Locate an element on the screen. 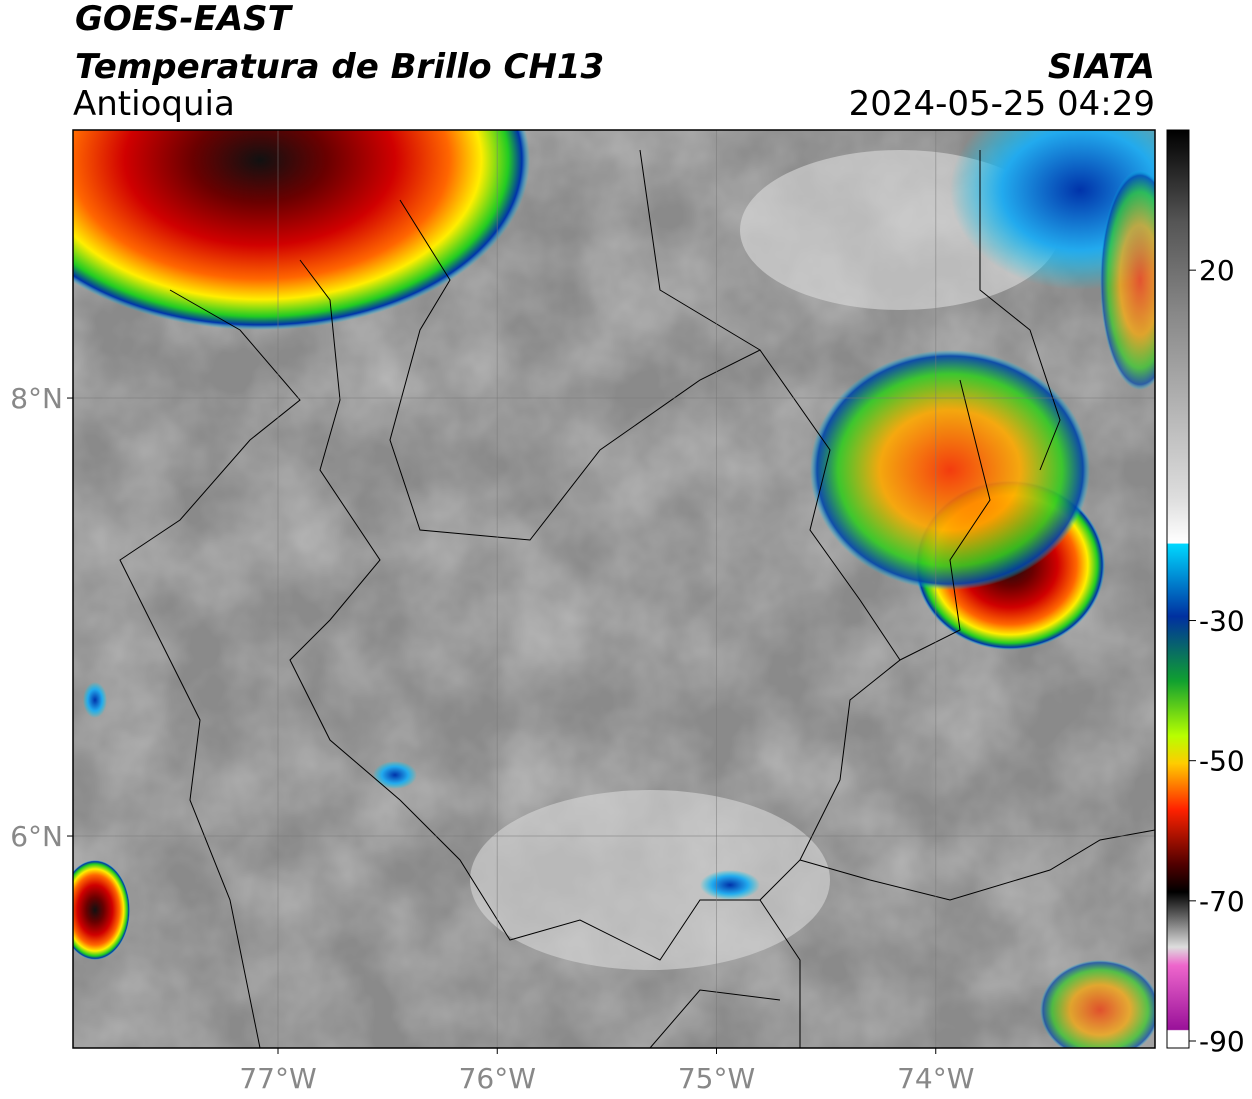  cloud is located at coordinates (650, 880).